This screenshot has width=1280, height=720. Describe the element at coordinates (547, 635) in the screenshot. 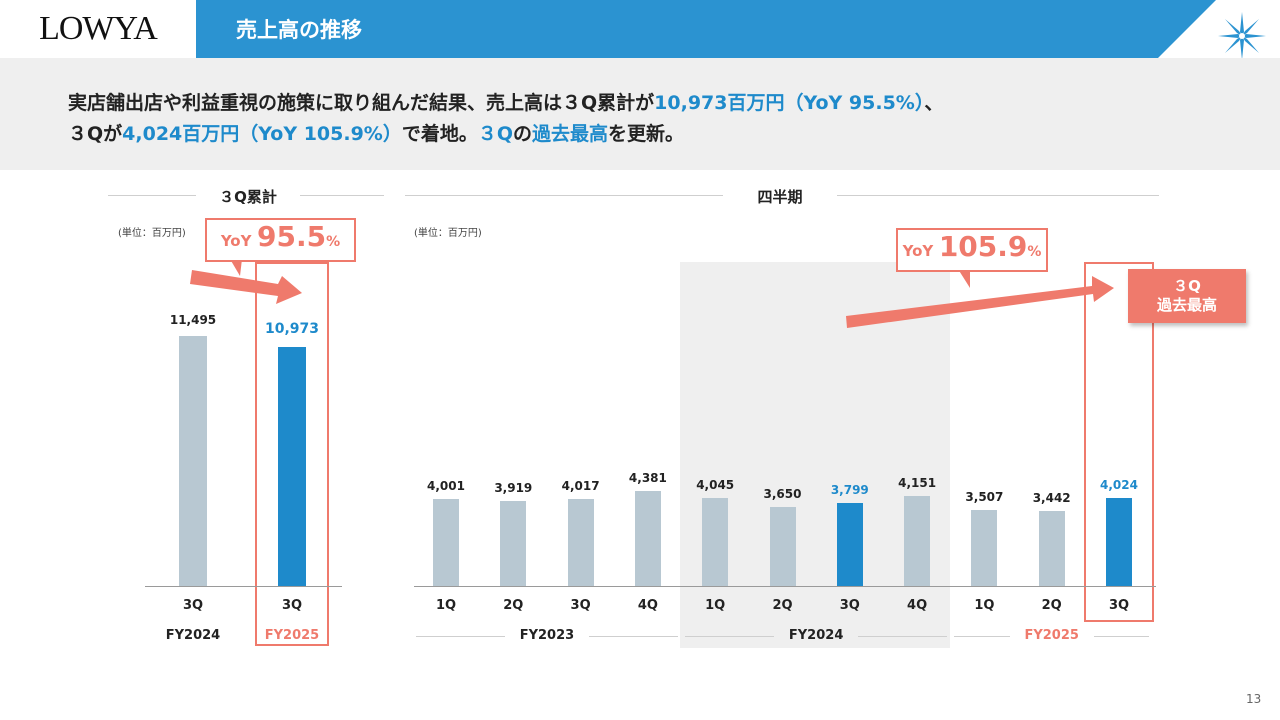

I see `group-label: FY2023` at that location.